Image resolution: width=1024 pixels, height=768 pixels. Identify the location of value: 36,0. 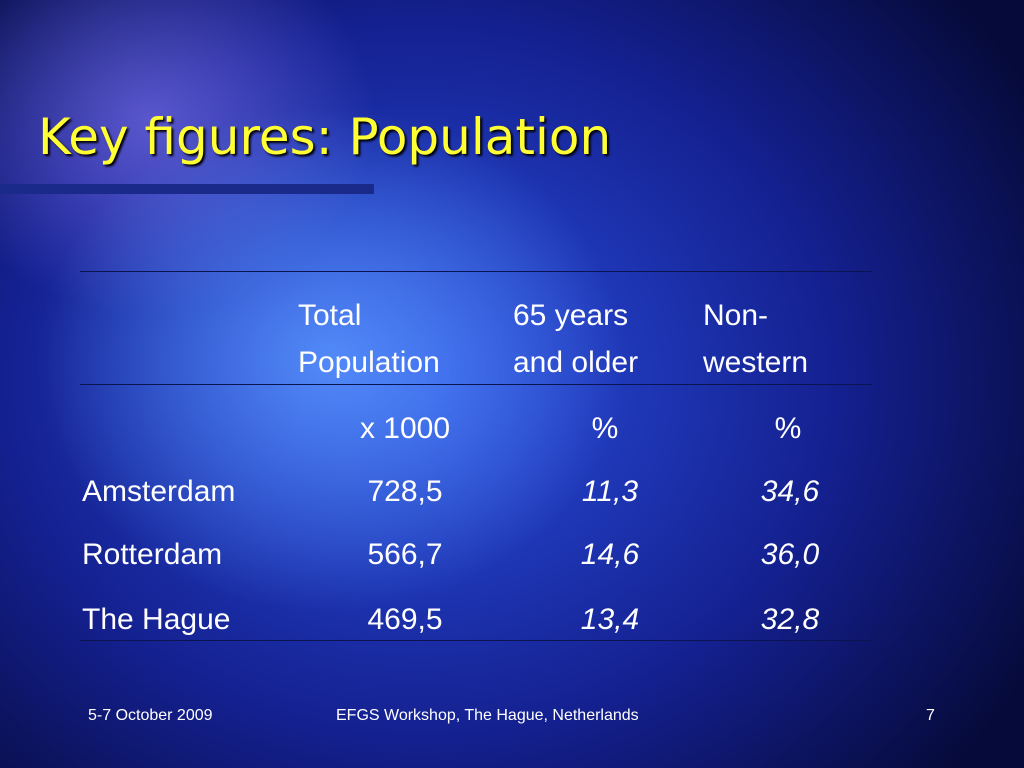
(790, 554).